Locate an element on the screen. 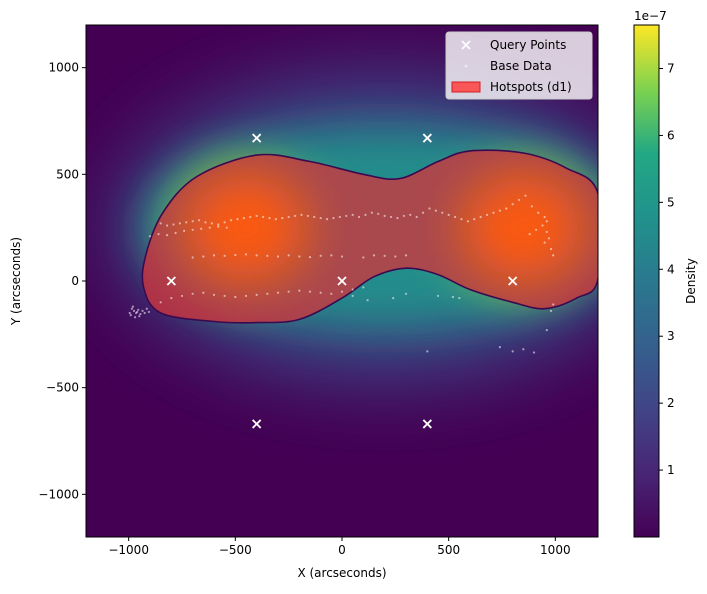  y-tick-label: 1000 is located at coordinates (63, 68).